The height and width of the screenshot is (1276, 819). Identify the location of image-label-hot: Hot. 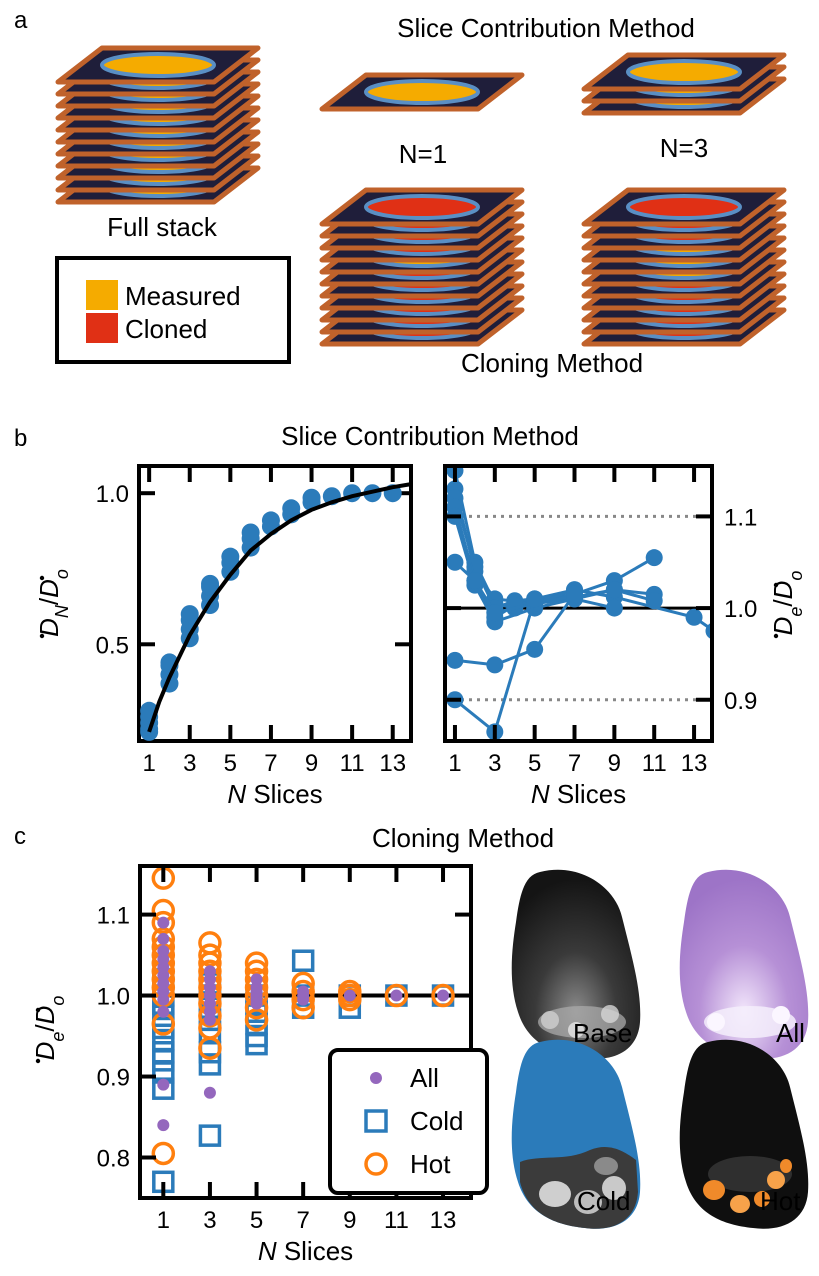
(780, 1201).